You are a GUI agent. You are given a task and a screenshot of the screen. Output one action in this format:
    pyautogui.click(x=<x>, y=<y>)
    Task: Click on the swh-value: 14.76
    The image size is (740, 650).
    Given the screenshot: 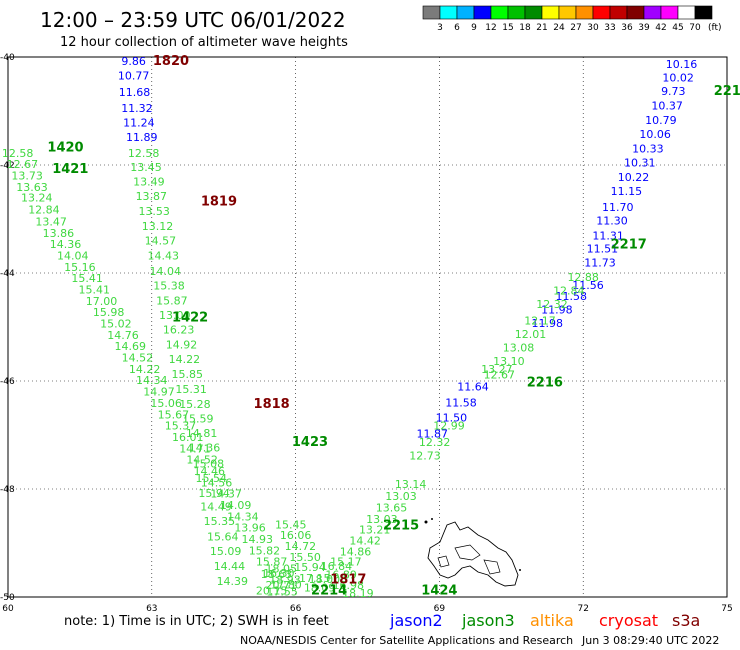 What is the action you would take?
    pyautogui.click(x=123, y=335)
    